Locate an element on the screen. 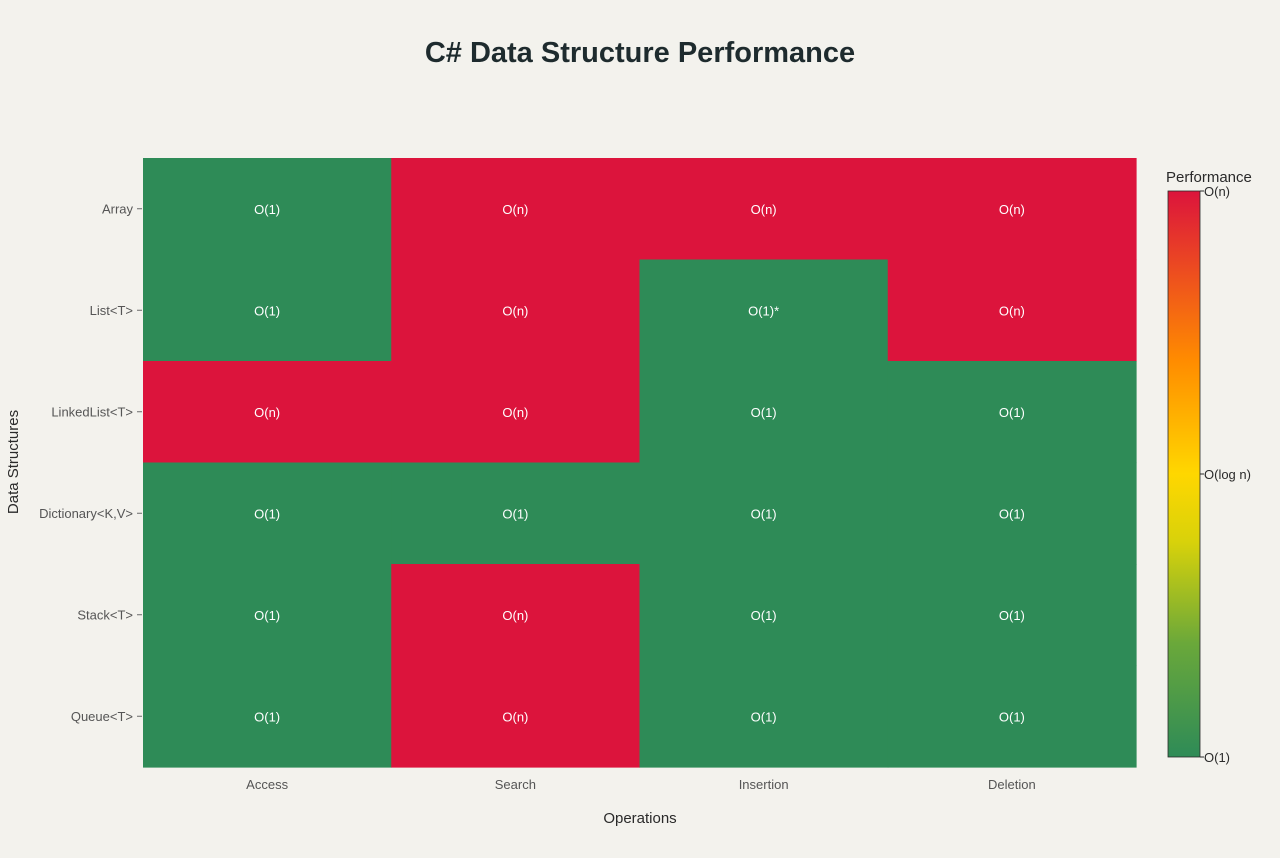  y-tick-label: Array is located at coordinates (118, 208).